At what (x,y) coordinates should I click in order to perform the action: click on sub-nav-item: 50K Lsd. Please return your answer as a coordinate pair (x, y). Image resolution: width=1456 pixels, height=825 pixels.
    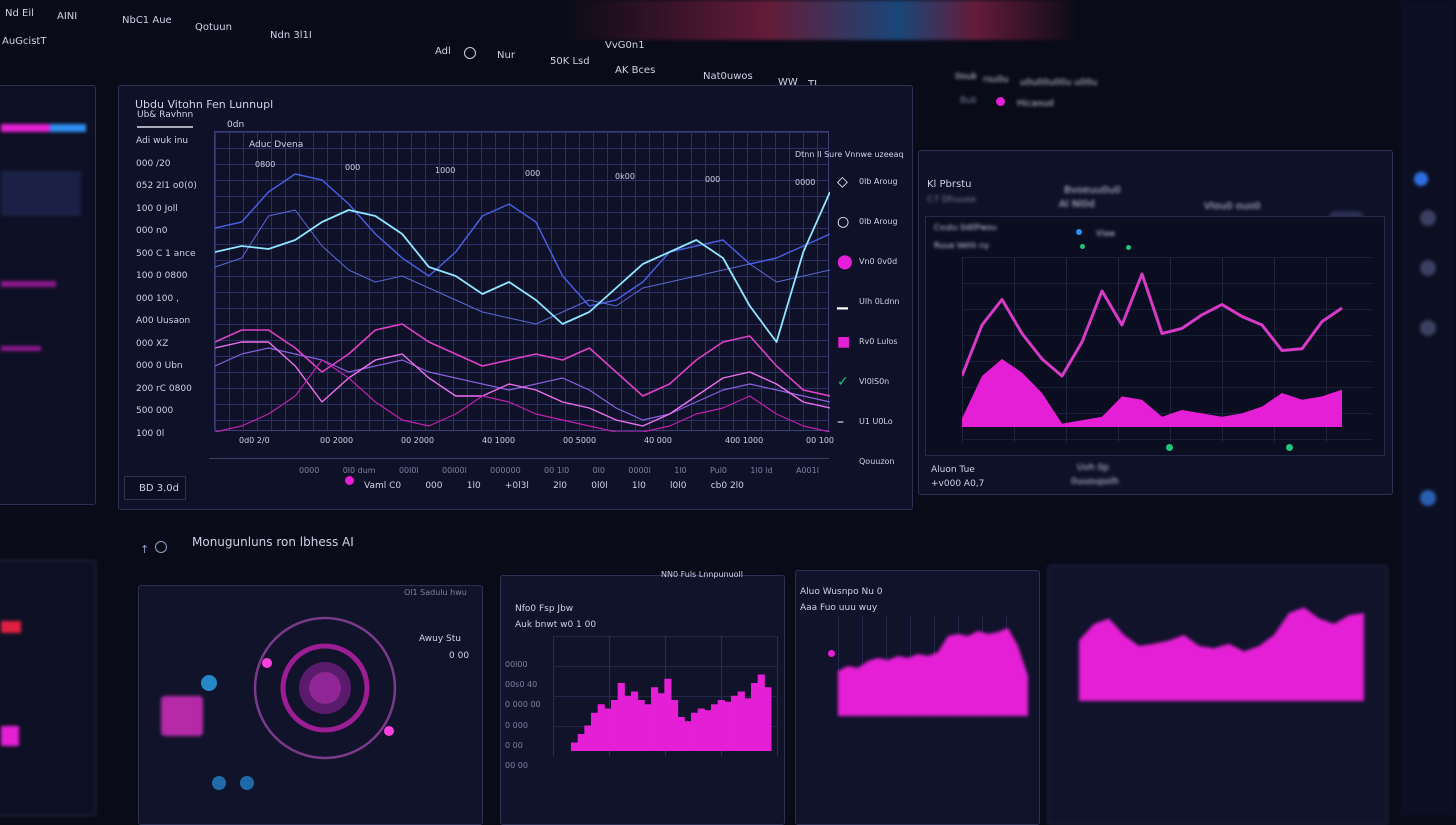
    Looking at the image, I should click on (570, 61).